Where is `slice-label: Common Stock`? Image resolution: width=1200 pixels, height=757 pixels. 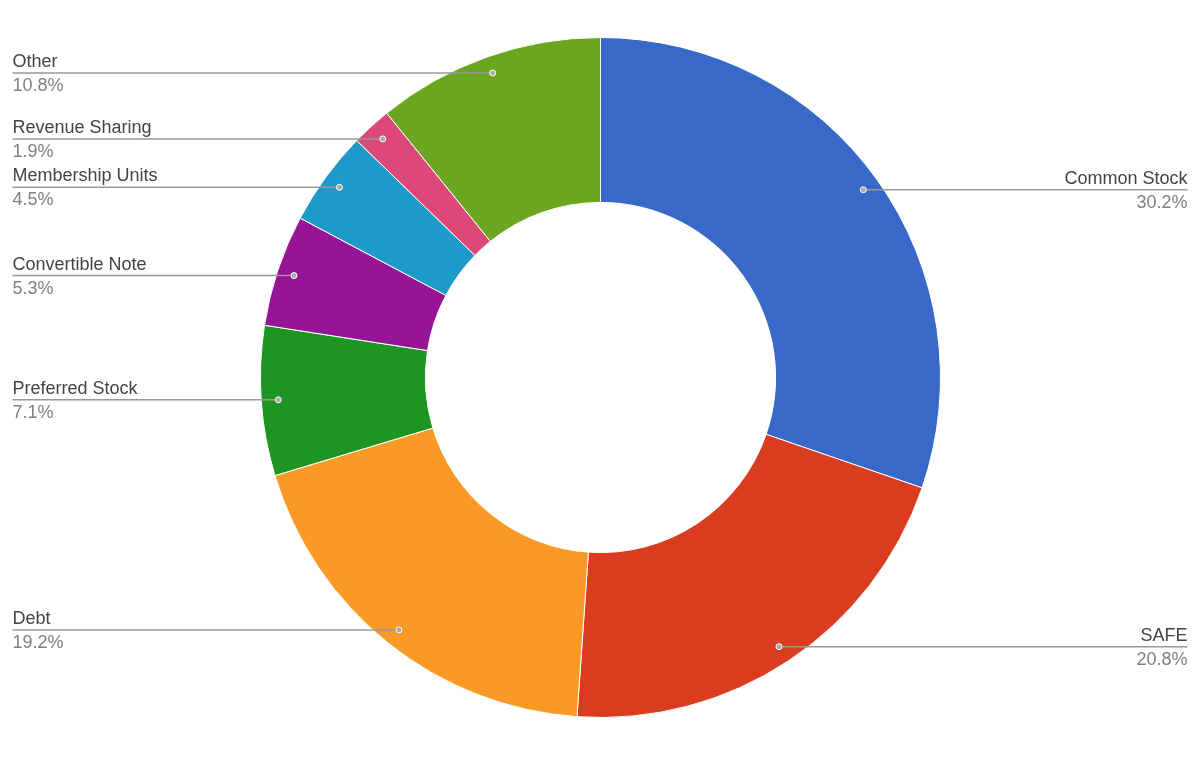
slice-label: Common Stock is located at coordinates (1126, 177).